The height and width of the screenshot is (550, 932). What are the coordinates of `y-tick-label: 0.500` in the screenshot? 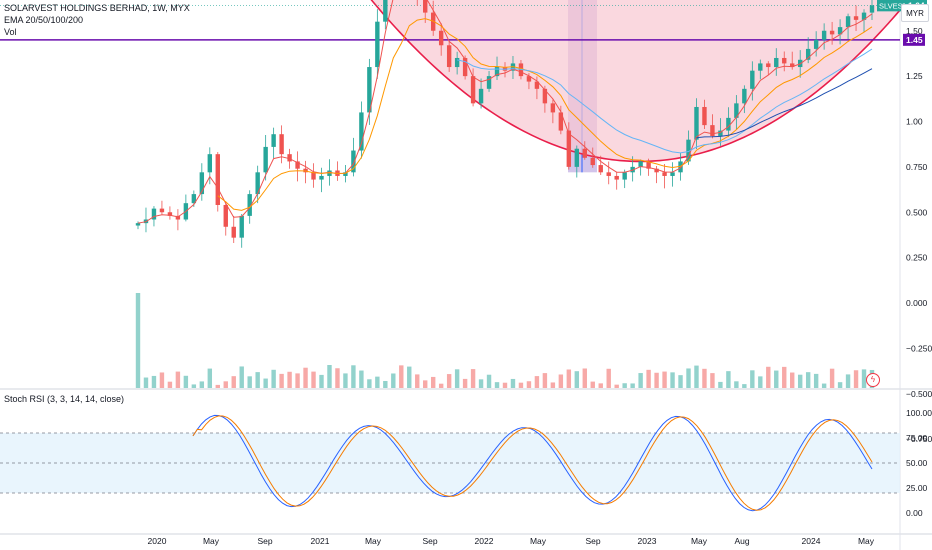 It's located at (917, 212).